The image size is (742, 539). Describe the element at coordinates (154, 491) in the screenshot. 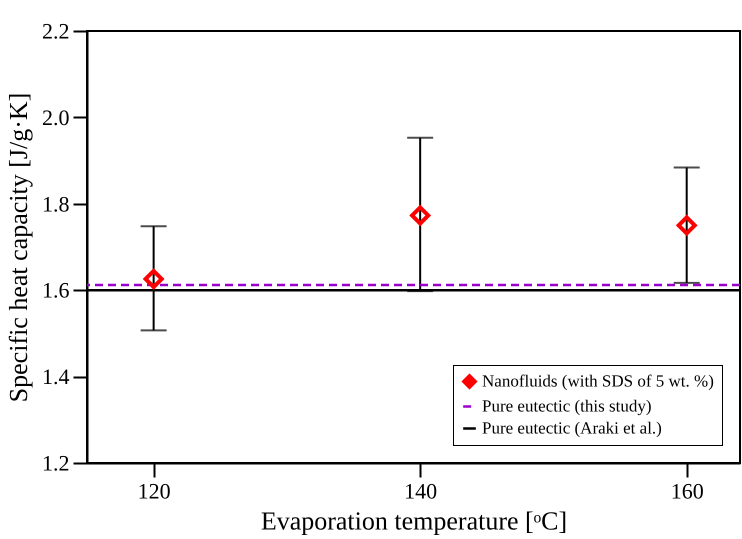

I see `x-tick-label: 120` at that location.